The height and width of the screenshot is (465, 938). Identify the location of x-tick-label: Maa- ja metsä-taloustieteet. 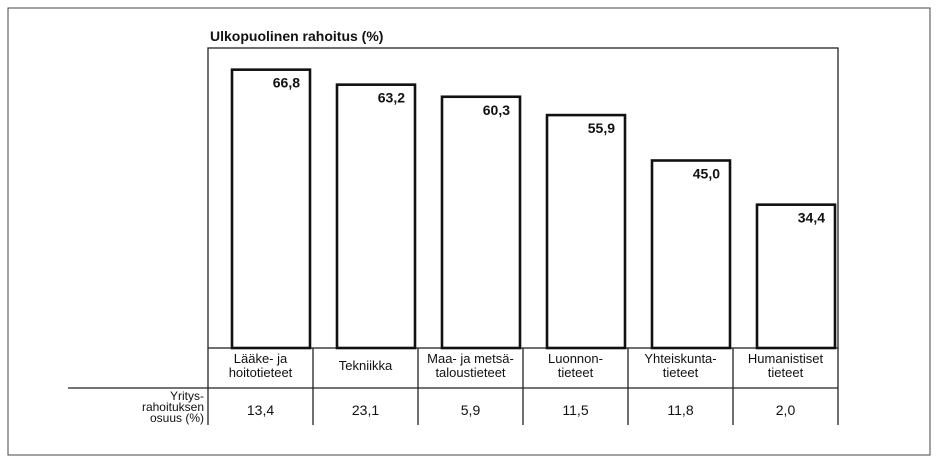
(470, 365).